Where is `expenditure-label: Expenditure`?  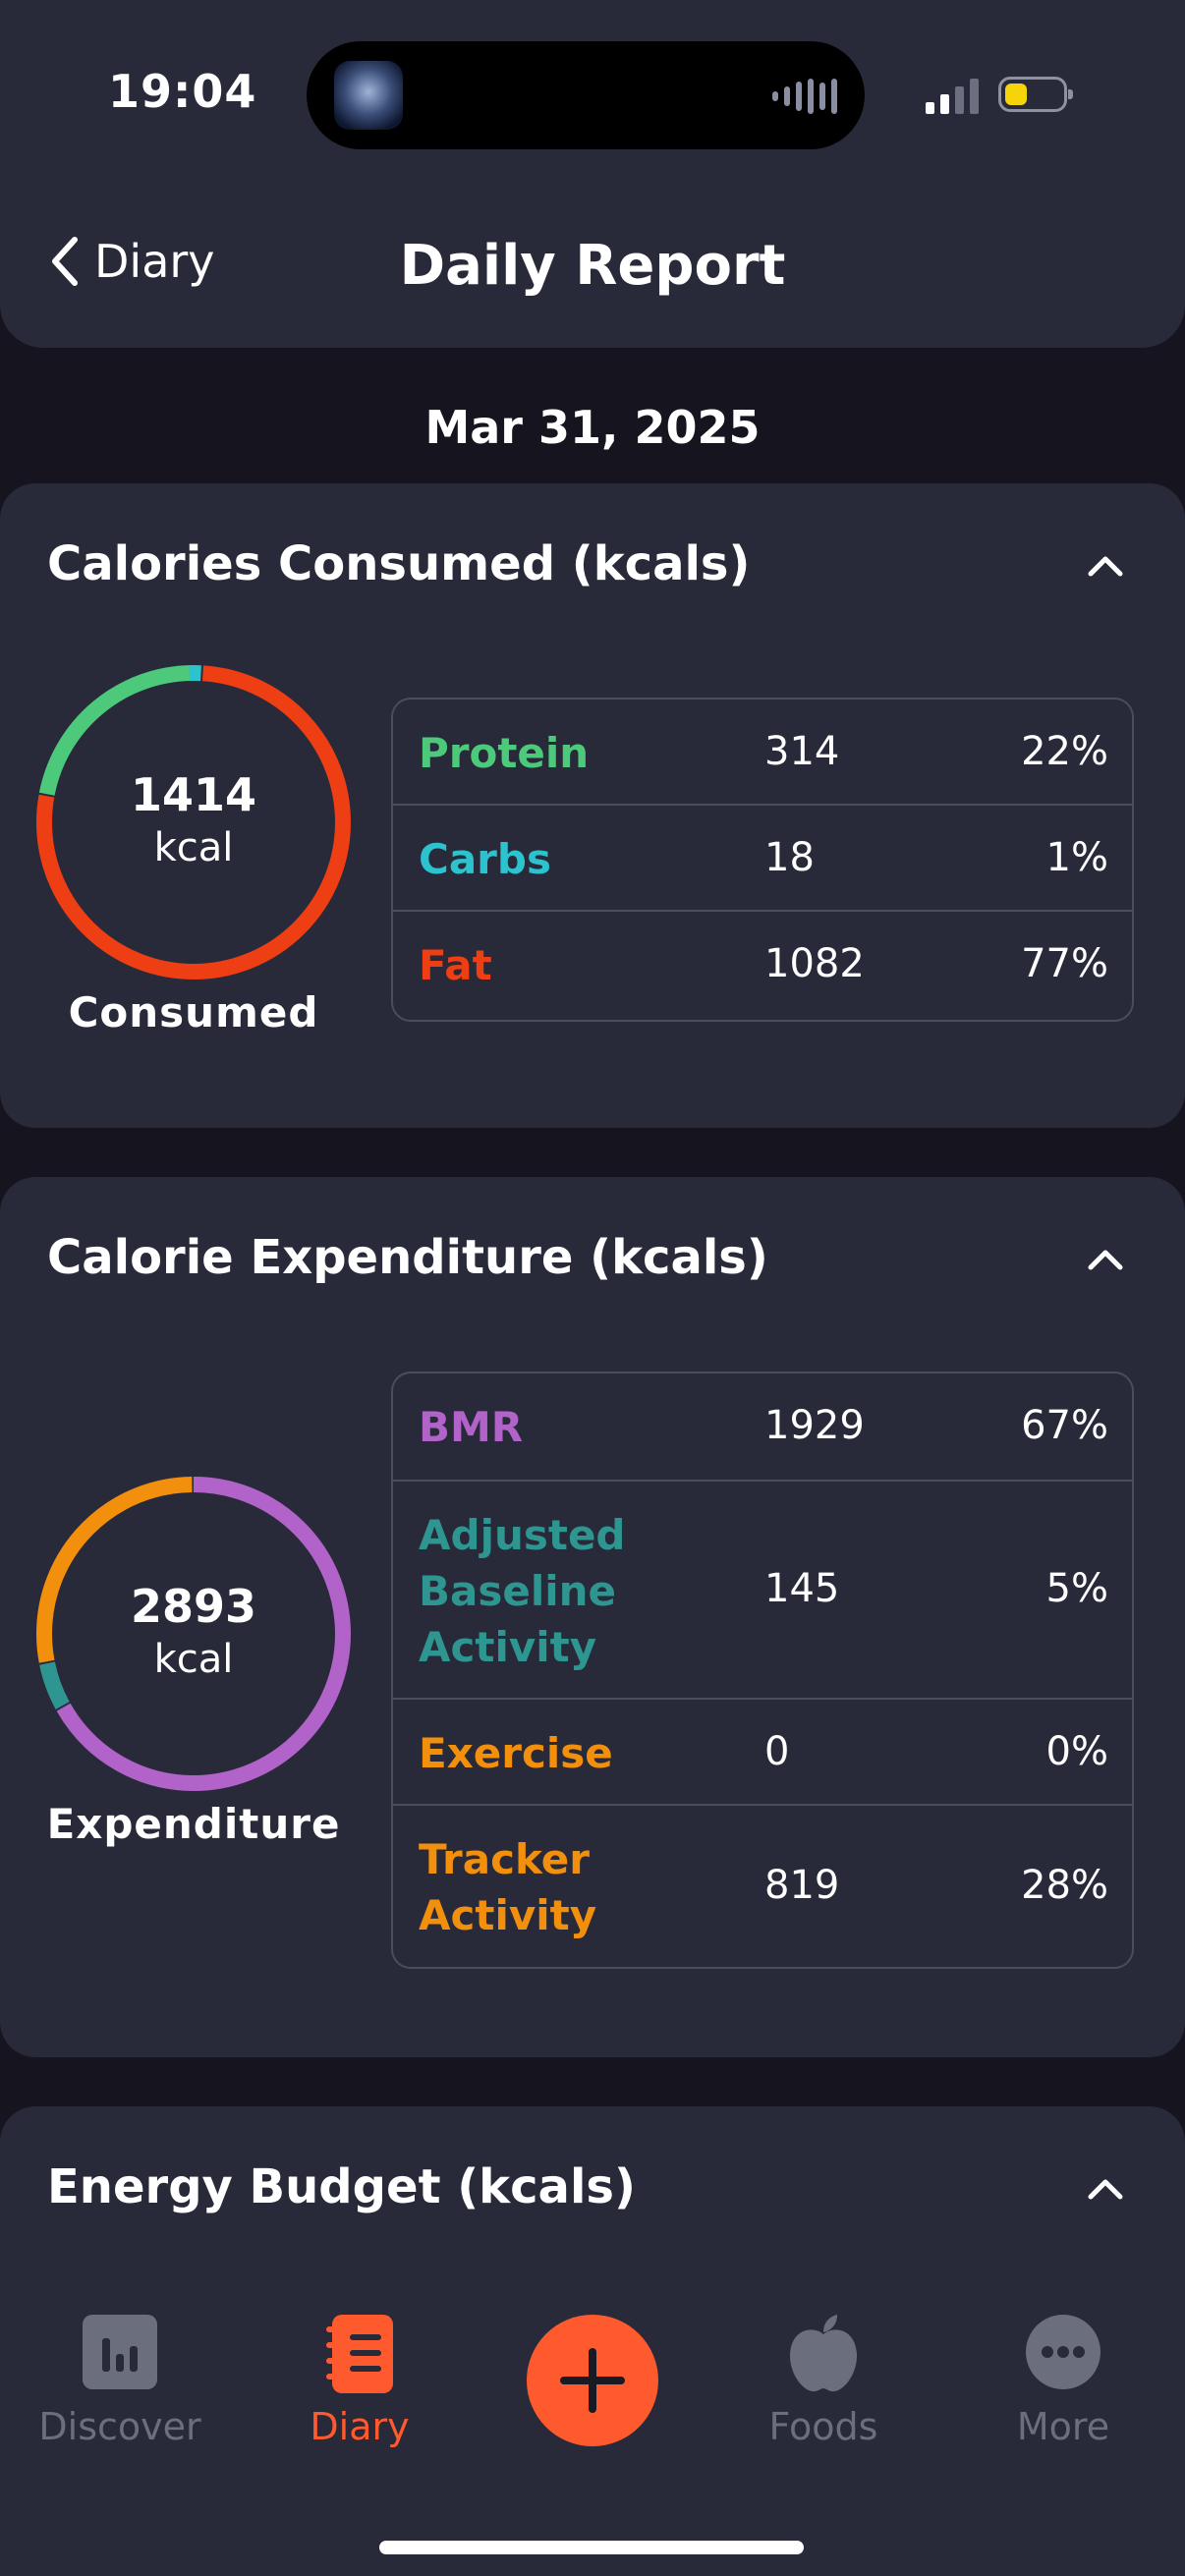 expenditure-label: Expenditure is located at coordinates (194, 1824).